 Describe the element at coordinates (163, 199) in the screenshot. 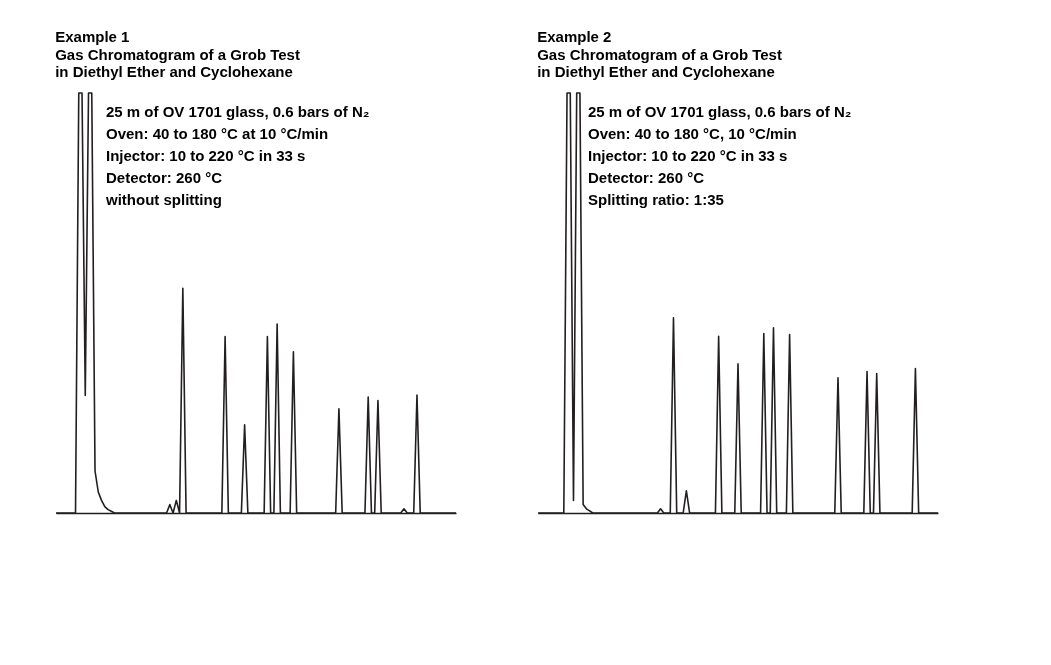

I see `annotation: without splitting` at that location.